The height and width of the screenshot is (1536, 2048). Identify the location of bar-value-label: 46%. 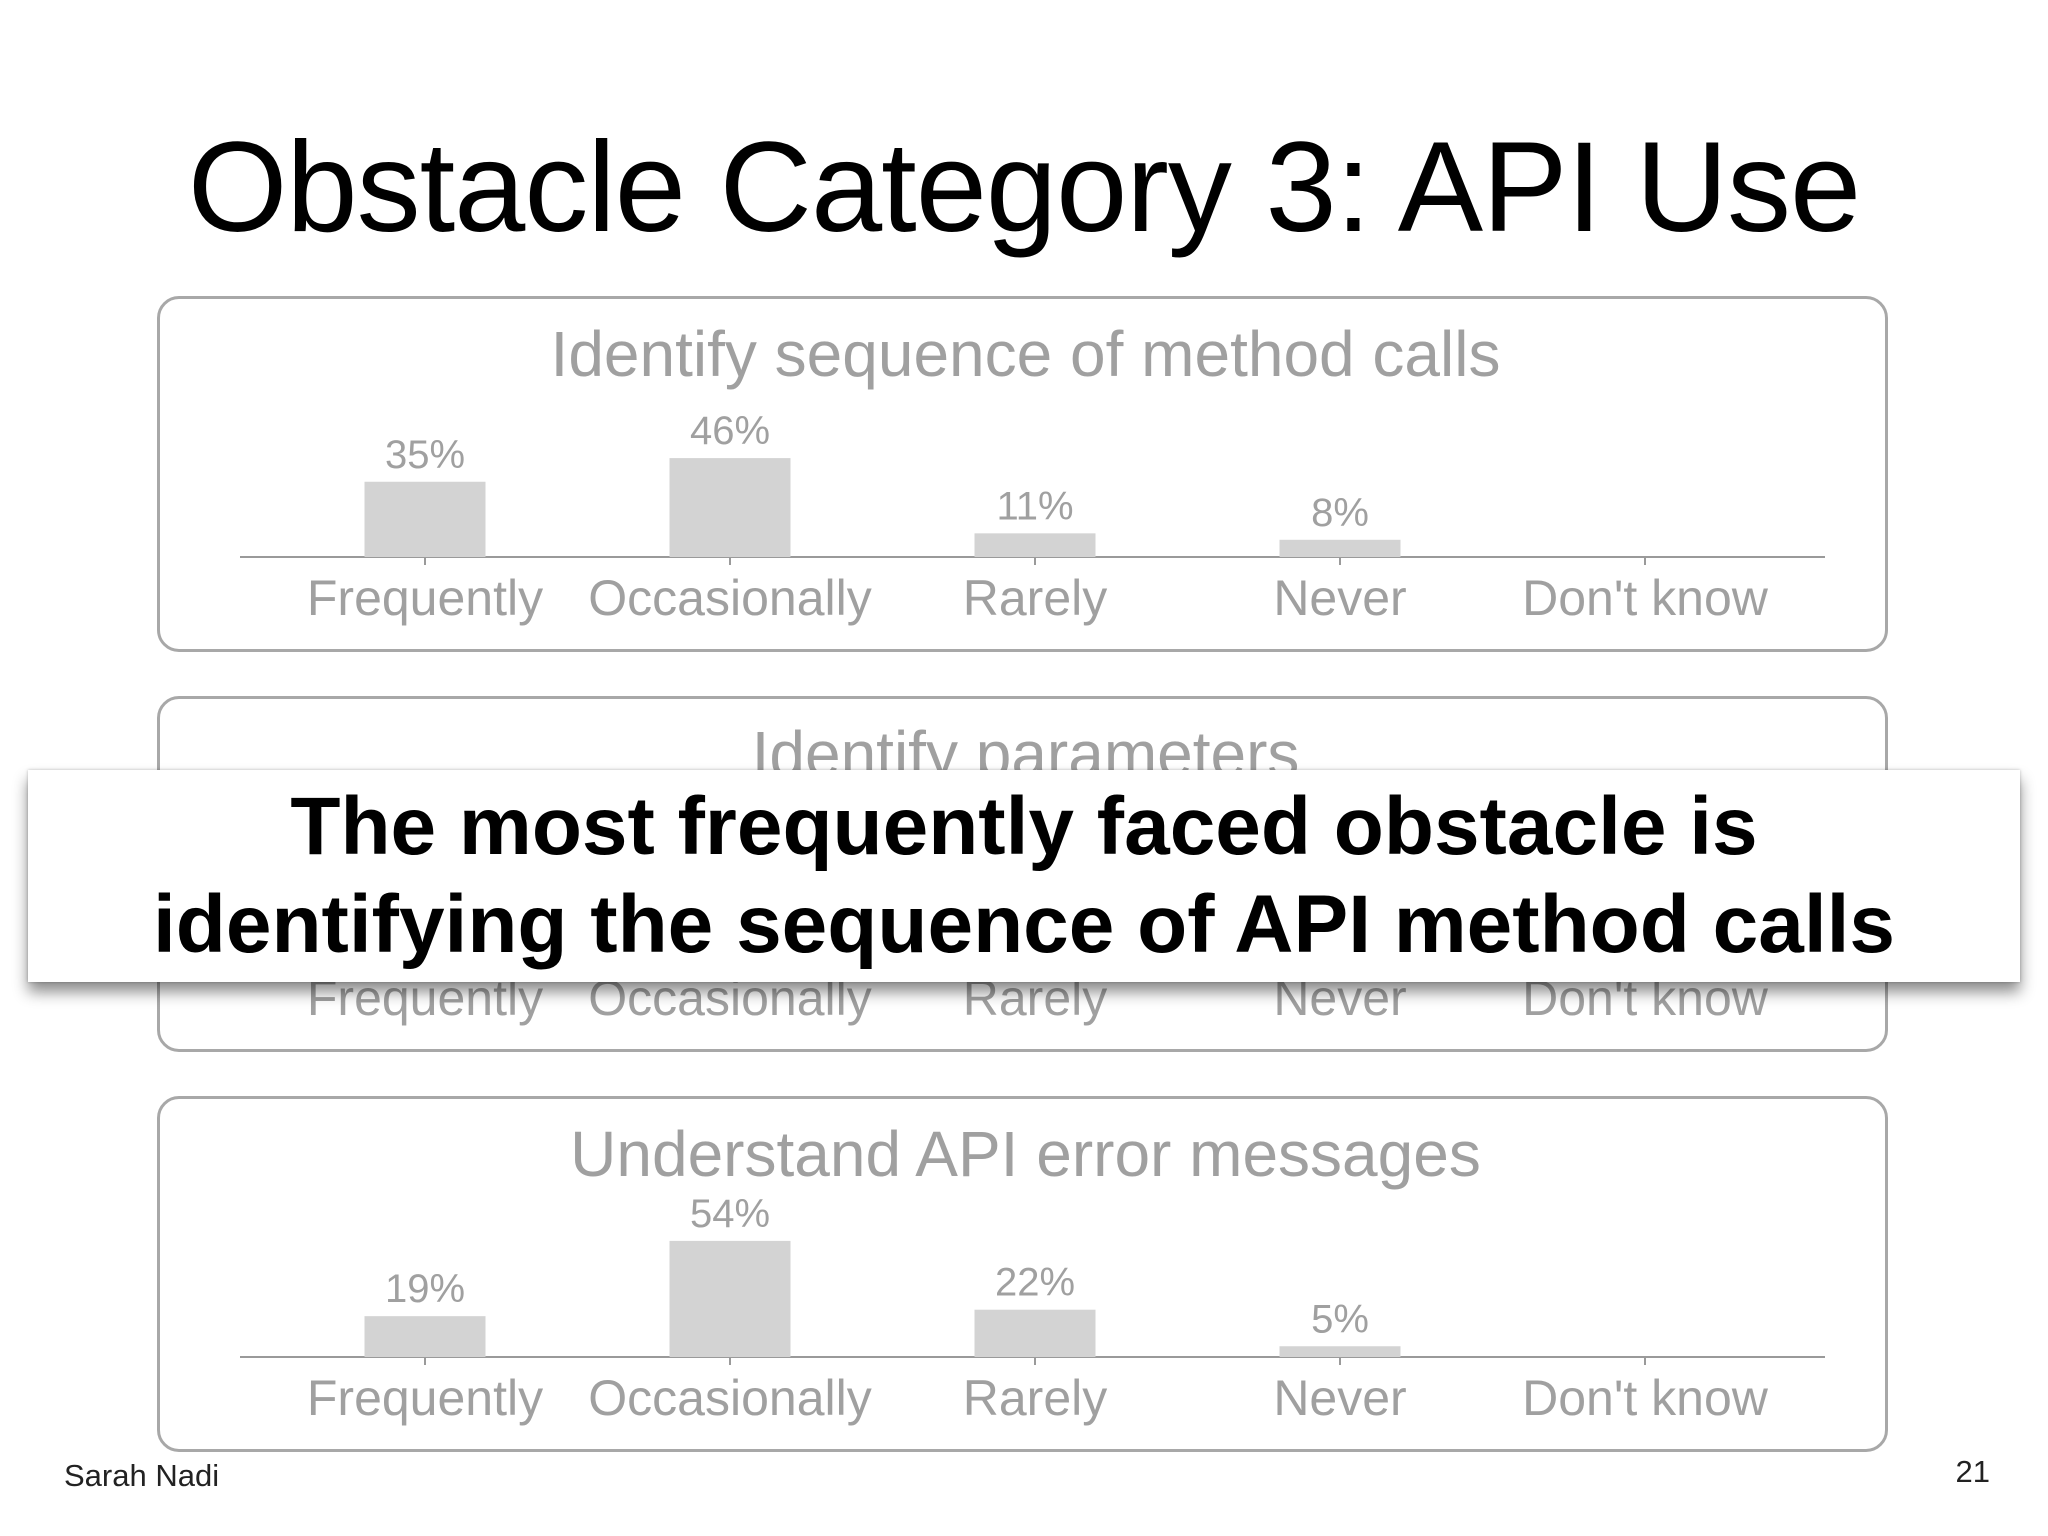
(730, 431).